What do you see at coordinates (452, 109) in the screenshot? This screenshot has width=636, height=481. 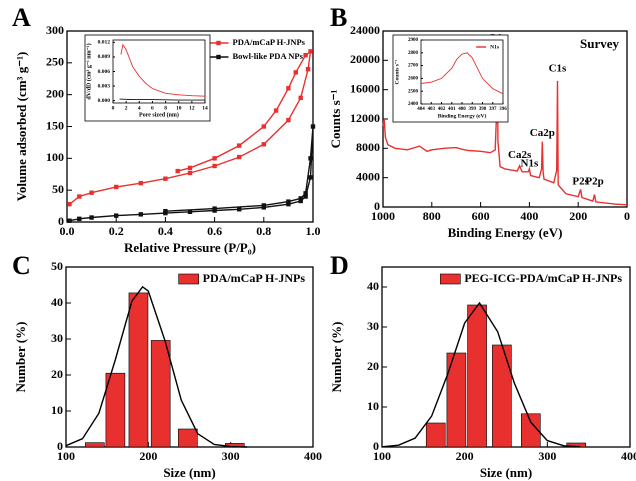 I see `x-tick-label: 401` at bounding box center [452, 109].